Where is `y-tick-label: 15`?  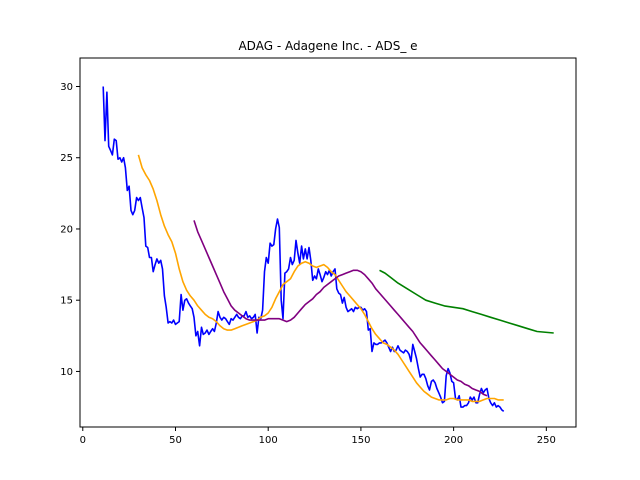
y-tick-label: 15 is located at coordinates (66, 301).